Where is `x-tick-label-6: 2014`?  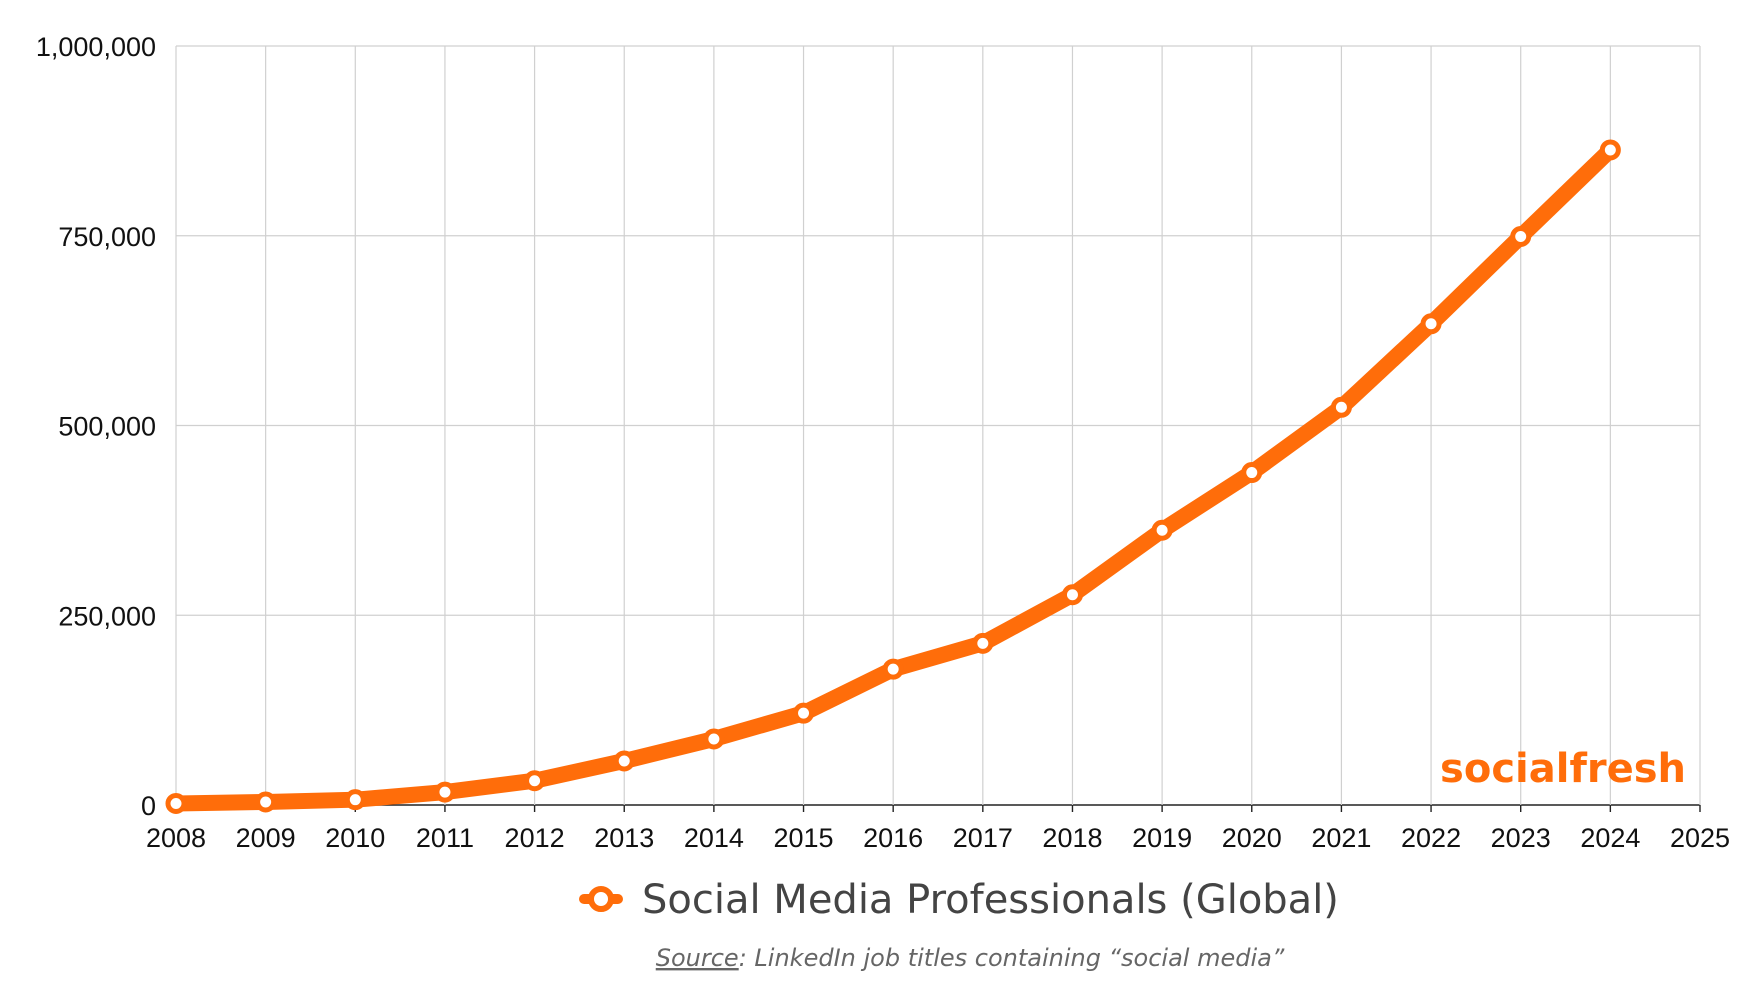
x-tick-label-6: 2014 is located at coordinates (714, 838).